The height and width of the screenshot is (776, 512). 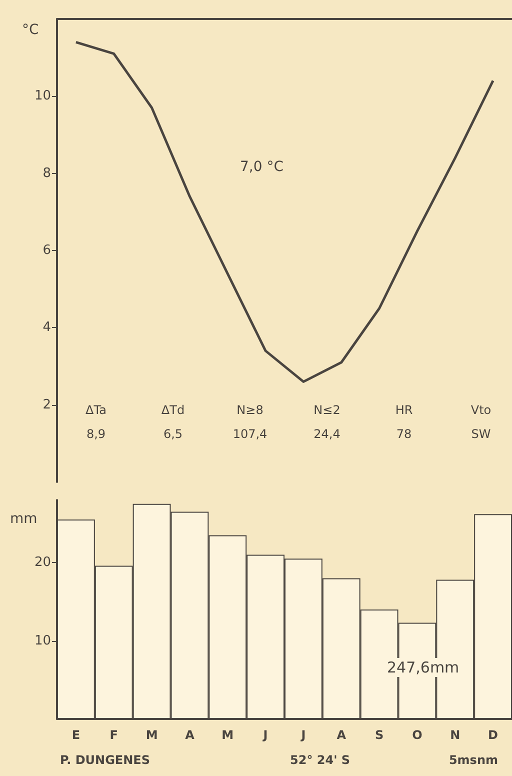 What do you see at coordinates (262, 167) in the screenshot?
I see `annotation: 7,0 °C` at bounding box center [262, 167].